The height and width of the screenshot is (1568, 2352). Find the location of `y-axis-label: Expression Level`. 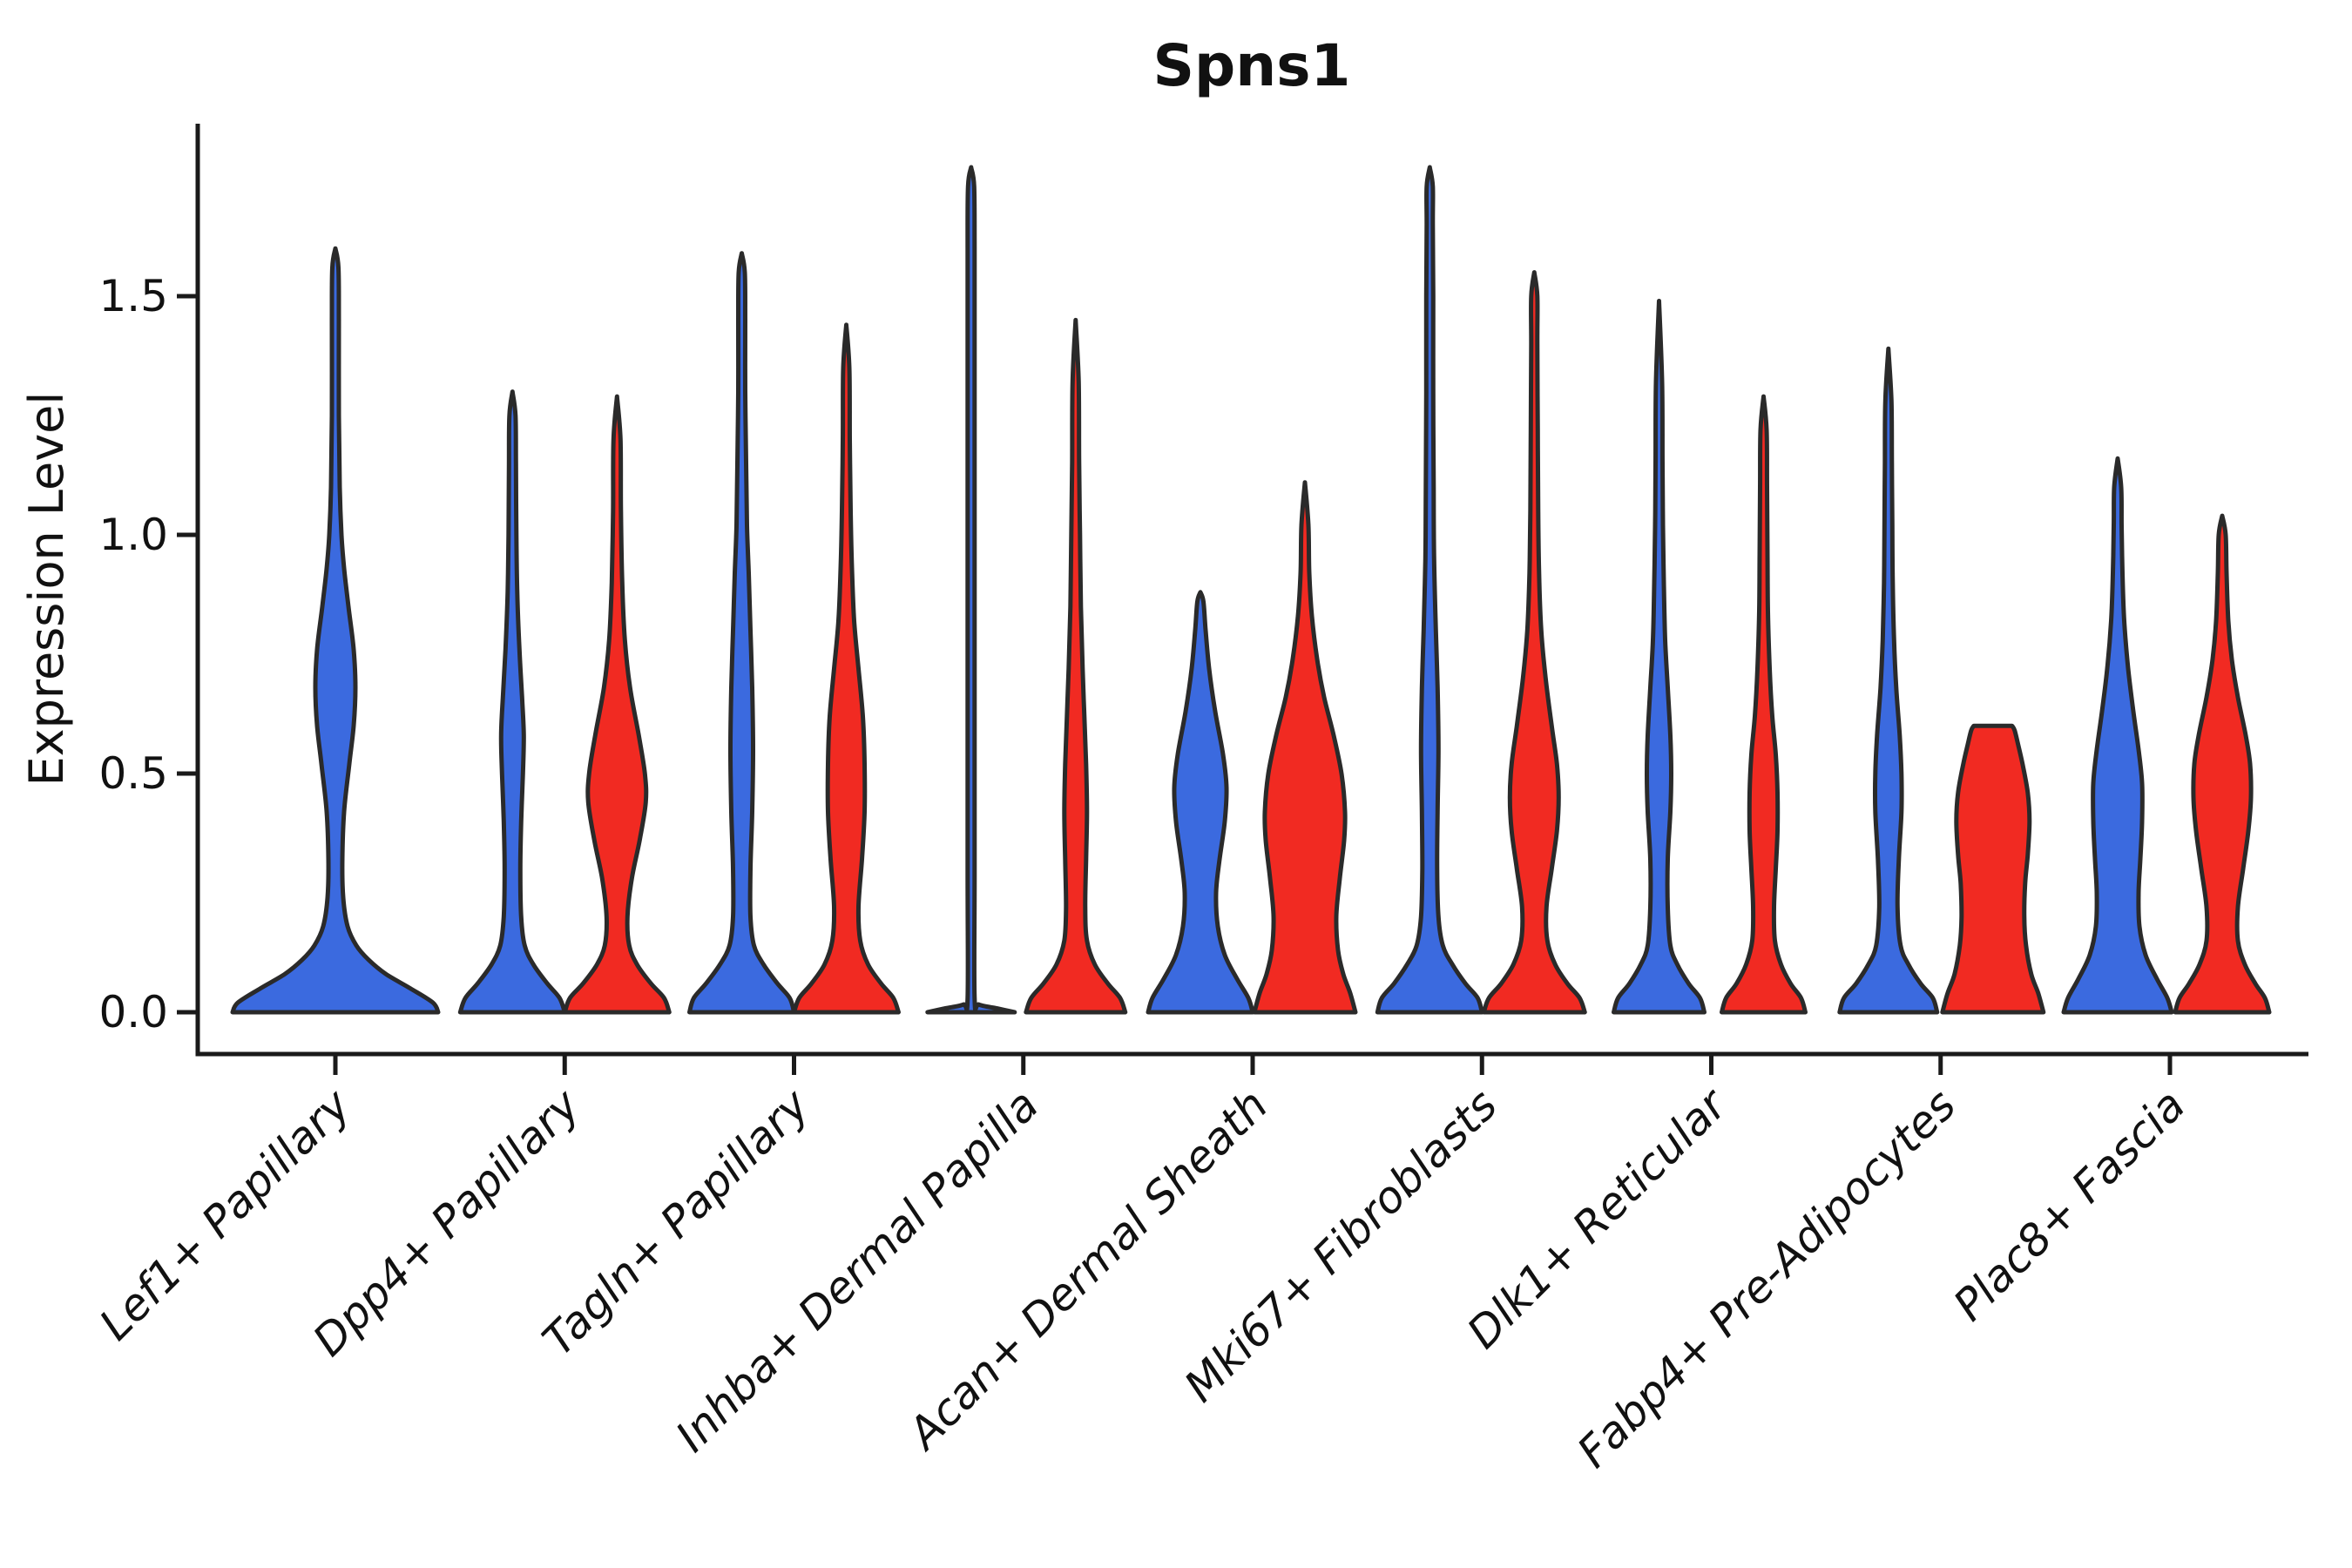

y-axis-label: Expression Level is located at coordinates (46, 589).